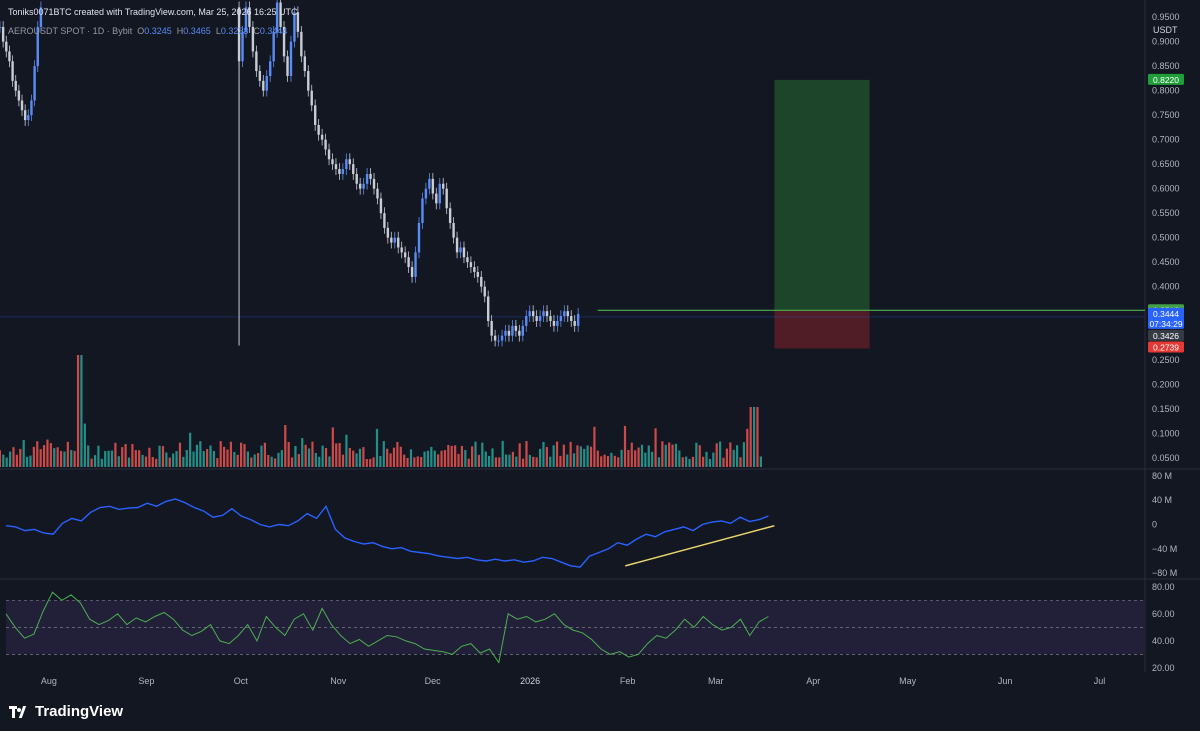  Describe the element at coordinates (433, 681) in the screenshot. I see `time-axis-label: Dec` at that location.